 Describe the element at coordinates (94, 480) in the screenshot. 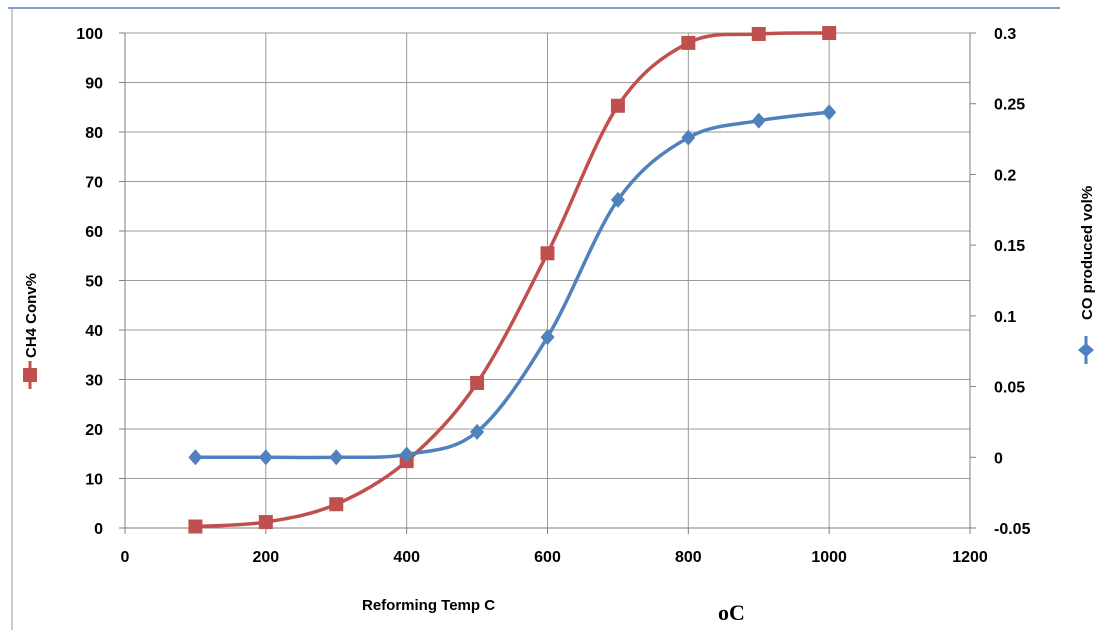

I see `y-left-tick-label: 10` at that location.